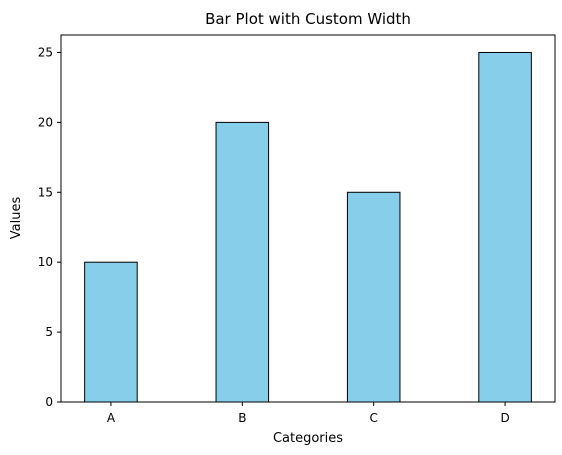 The width and height of the screenshot is (562, 455). What do you see at coordinates (49, 402) in the screenshot?
I see `y-tick-label: 0` at bounding box center [49, 402].